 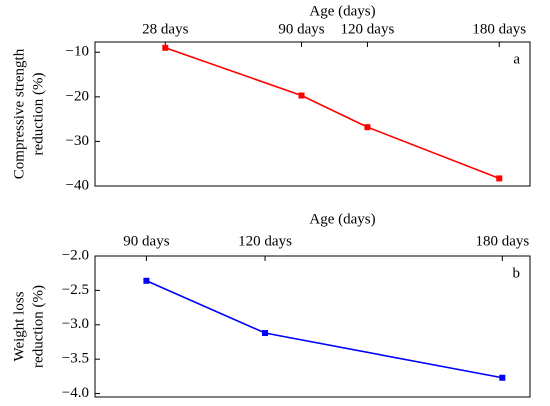 I want to click on y-tick-label: −40, so click(x=77, y=185).